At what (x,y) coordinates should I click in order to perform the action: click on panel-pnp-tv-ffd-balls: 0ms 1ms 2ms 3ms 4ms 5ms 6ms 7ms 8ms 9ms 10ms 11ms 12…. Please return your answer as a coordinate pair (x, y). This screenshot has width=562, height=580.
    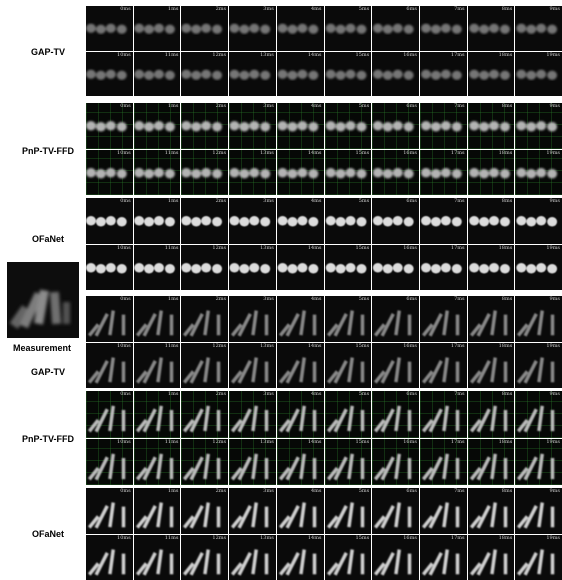
    Looking at the image, I should click on (324, 149).